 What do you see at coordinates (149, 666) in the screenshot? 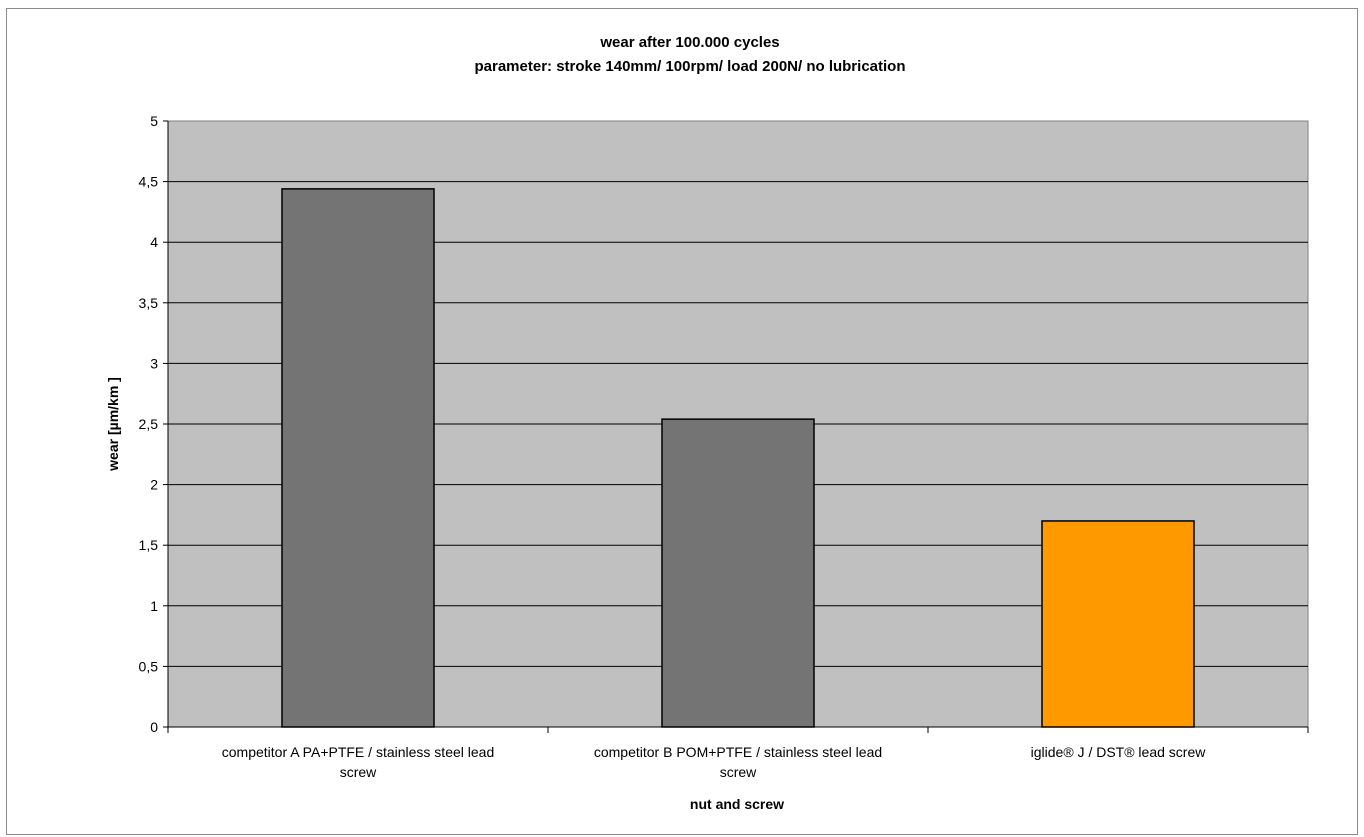
I see `y-tick-label: 0,5` at bounding box center [149, 666].